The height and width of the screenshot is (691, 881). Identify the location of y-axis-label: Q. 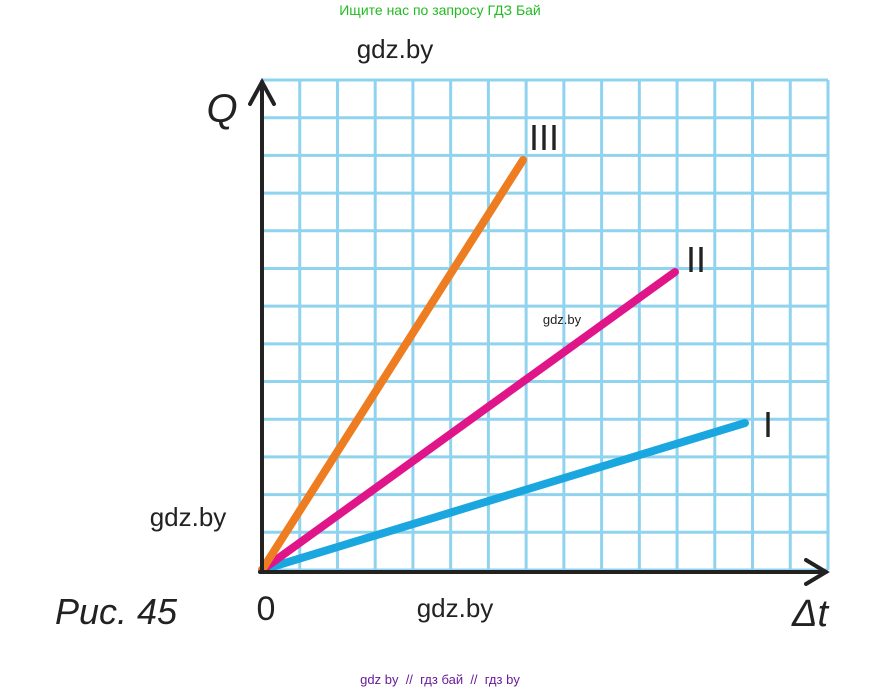
(221, 109).